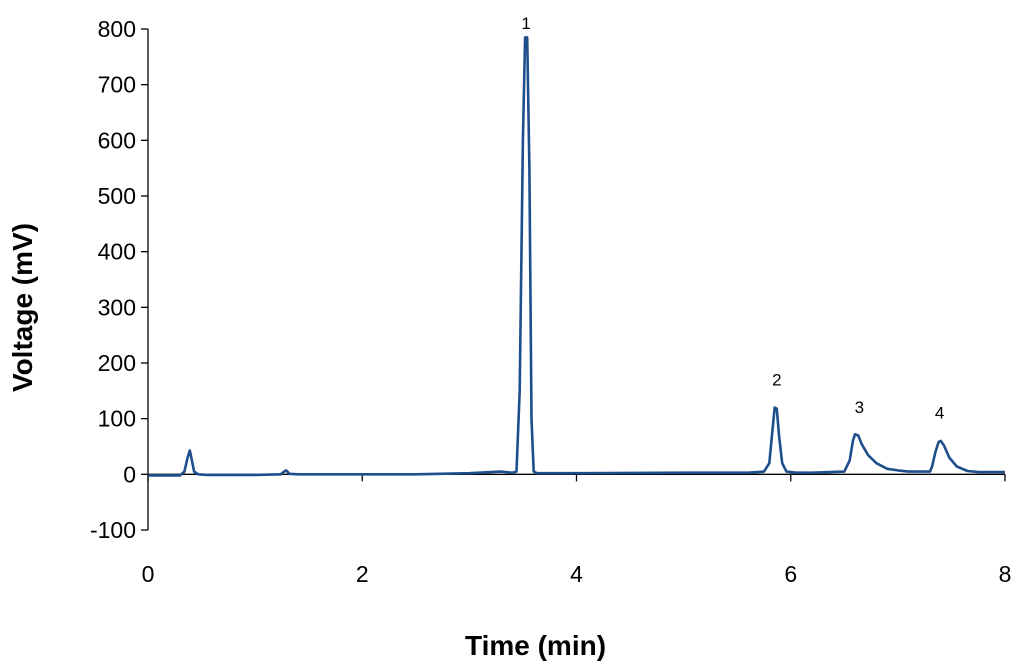 This screenshot has height=666, width=1022. What do you see at coordinates (1005, 574) in the screenshot?
I see `x-tick-label: 8` at bounding box center [1005, 574].